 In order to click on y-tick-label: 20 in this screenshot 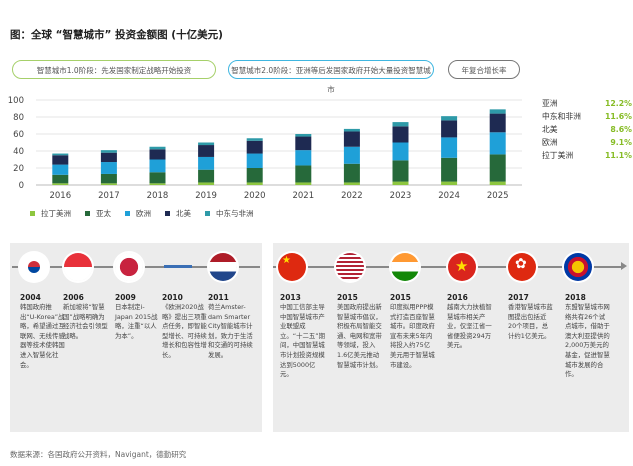, I will do `click(18, 169)`.